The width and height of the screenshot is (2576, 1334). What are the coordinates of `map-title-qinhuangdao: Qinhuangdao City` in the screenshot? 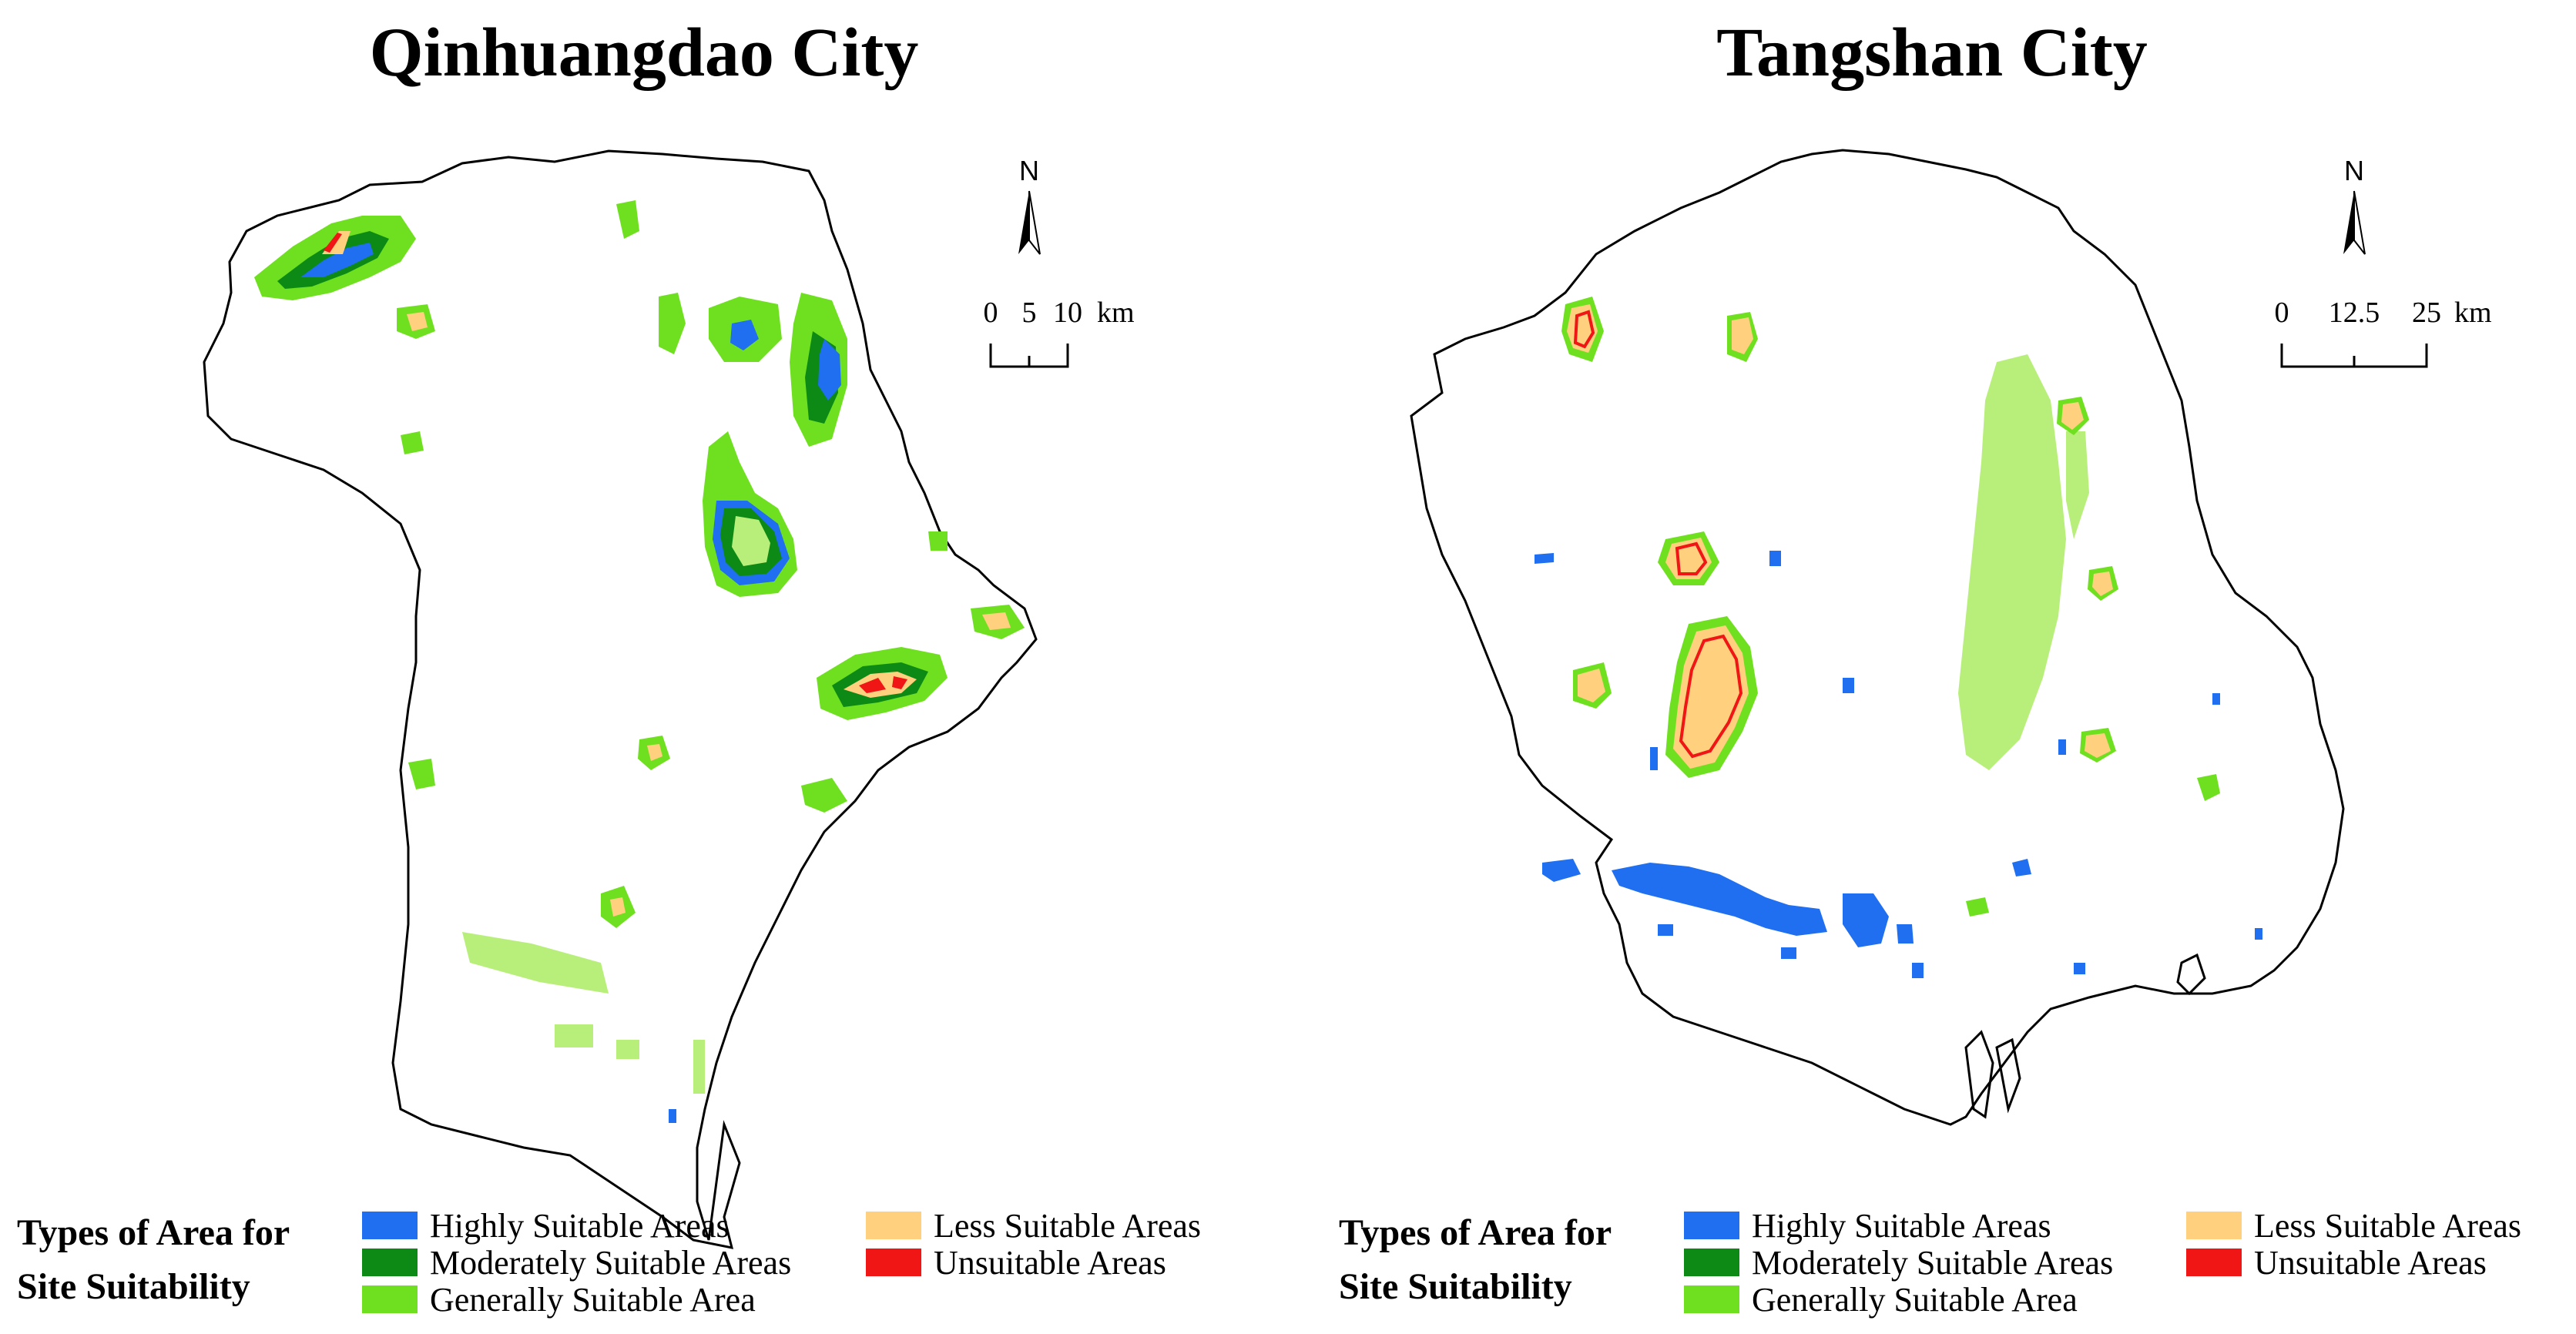 It's located at (644, 53).